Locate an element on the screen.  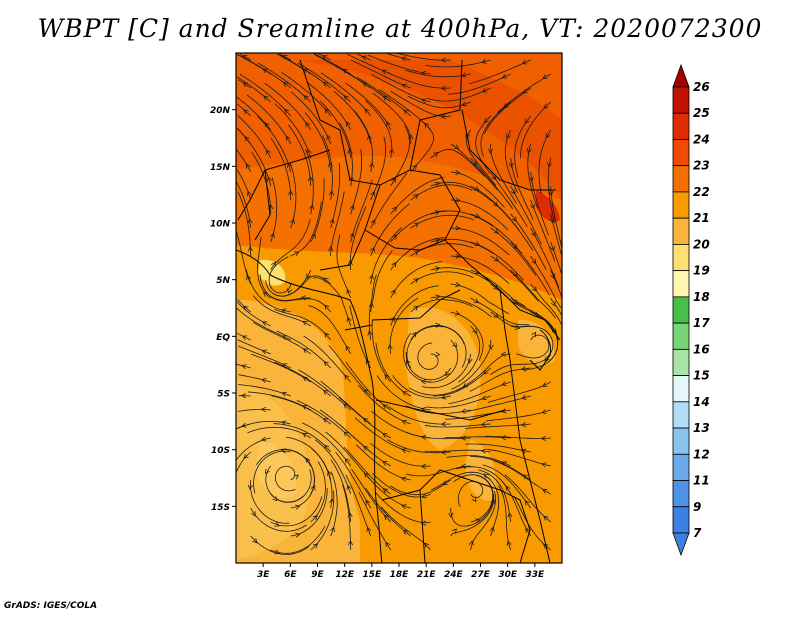
colorbar-label: 12 is located at coordinates (701, 454).